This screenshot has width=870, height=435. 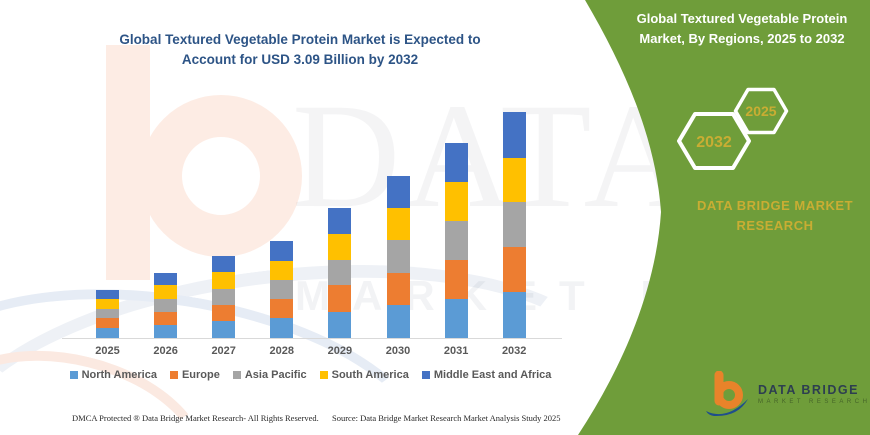 I want to click on stacked-bar-2030, so click(x=398, y=256).